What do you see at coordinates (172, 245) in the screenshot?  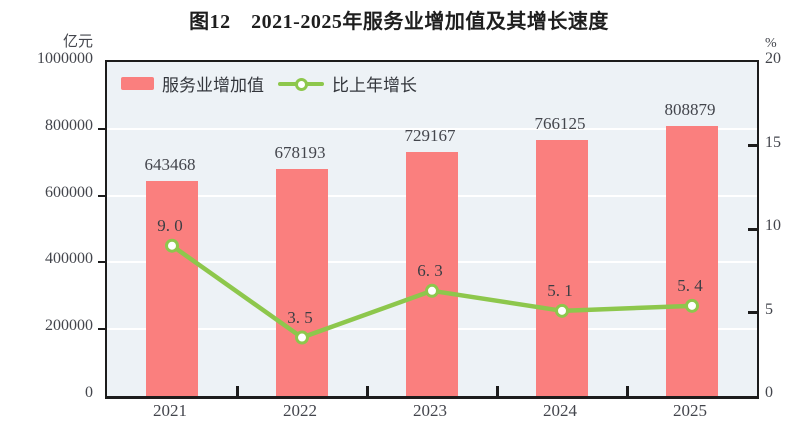 I see `growth-point-2021` at bounding box center [172, 245].